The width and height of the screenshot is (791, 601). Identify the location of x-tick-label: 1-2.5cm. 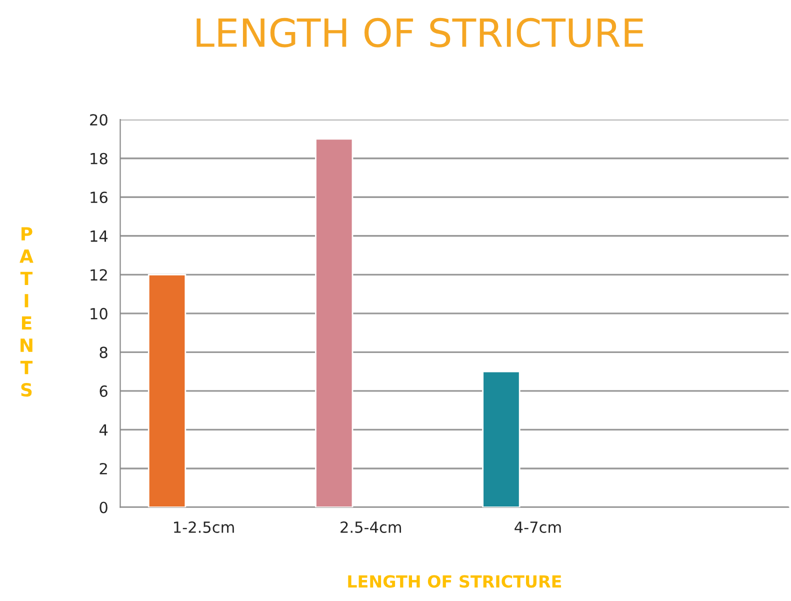
(204, 527).